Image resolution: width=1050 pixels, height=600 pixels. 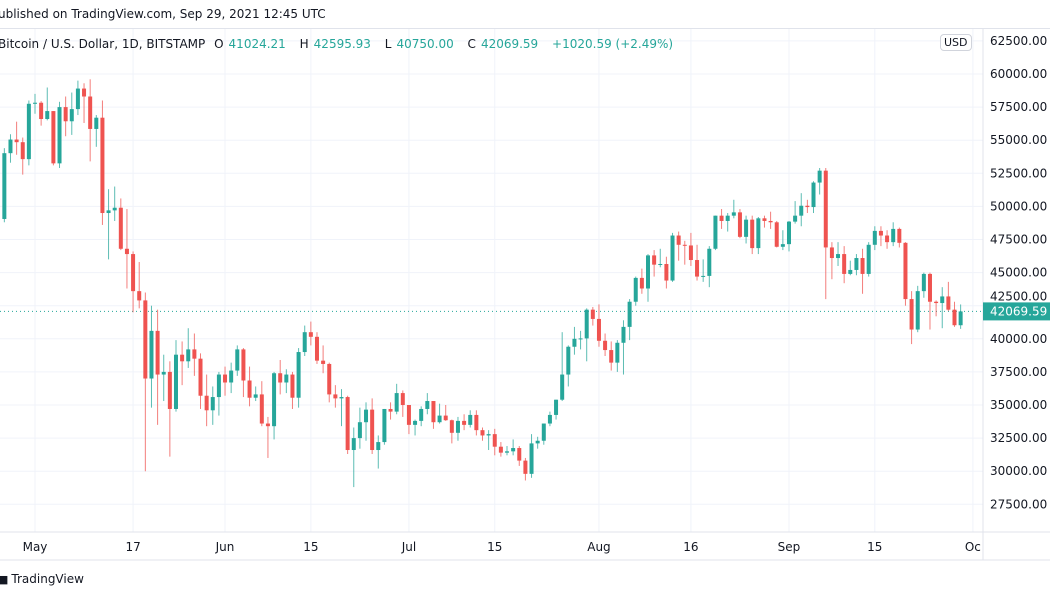 What do you see at coordinates (1018, 107) in the screenshot?
I see `price-tick-label: 57500.00` at bounding box center [1018, 107].